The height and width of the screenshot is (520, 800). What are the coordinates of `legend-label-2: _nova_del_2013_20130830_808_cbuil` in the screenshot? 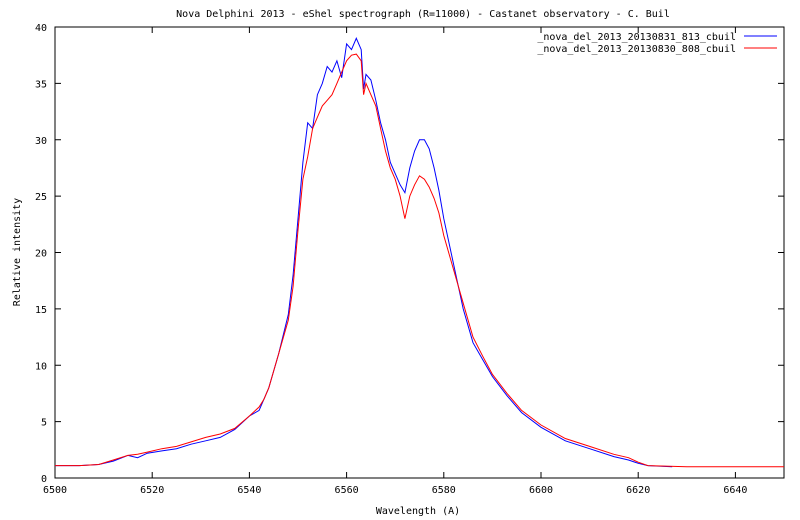 It's located at (636, 49).